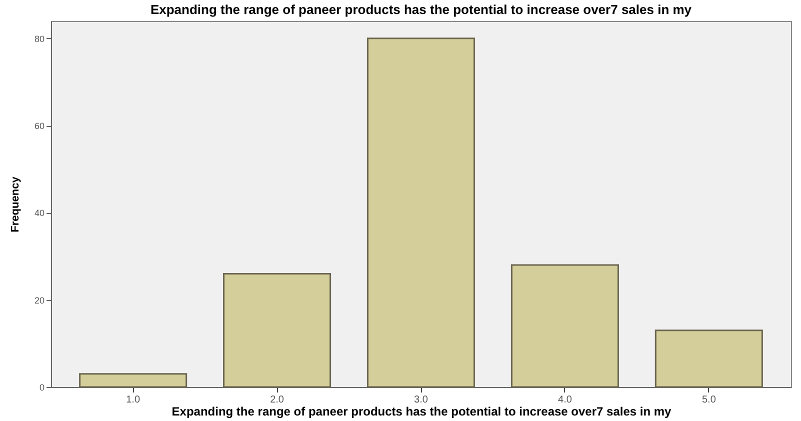  What do you see at coordinates (39, 39) in the screenshot?
I see `y-tick-label: 80` at bounding box center [39, 39].